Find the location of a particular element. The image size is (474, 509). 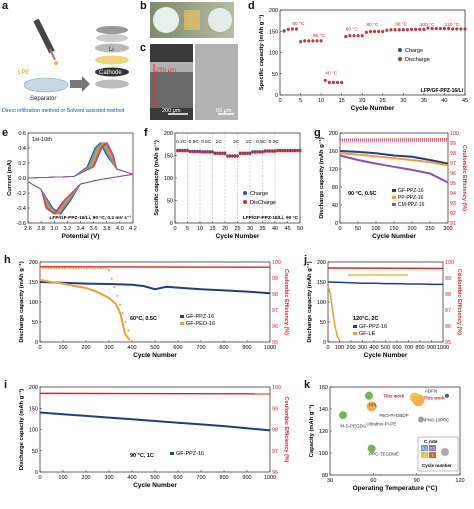

thickness-label: 250 μm is located at coordinates (166, 71).